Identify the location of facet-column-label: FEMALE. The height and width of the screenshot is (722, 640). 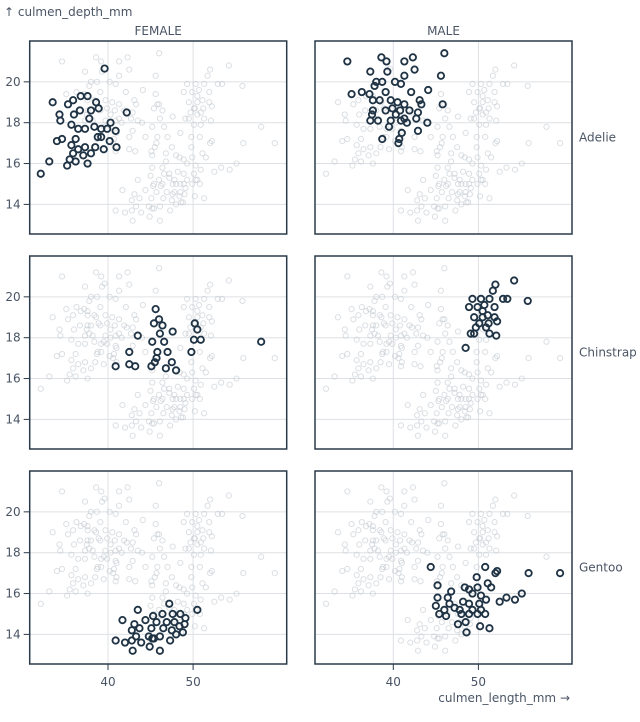
(158, 31).